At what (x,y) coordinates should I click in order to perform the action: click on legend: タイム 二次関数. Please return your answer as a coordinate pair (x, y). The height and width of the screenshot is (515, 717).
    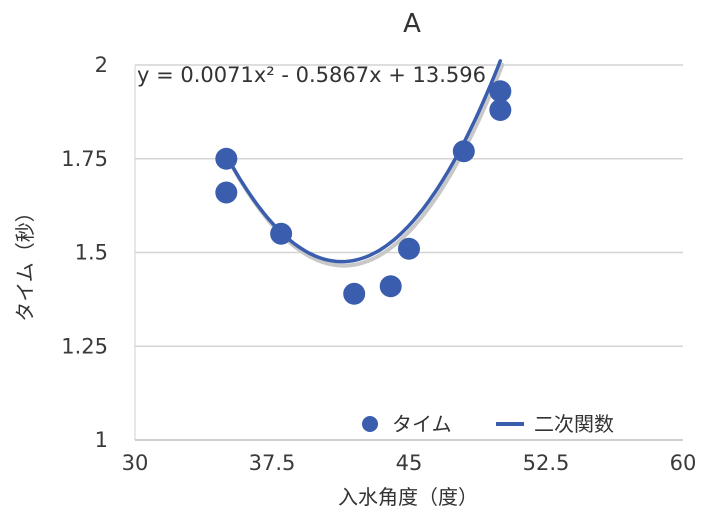
    Looking at the image, I should click on (488, 424).